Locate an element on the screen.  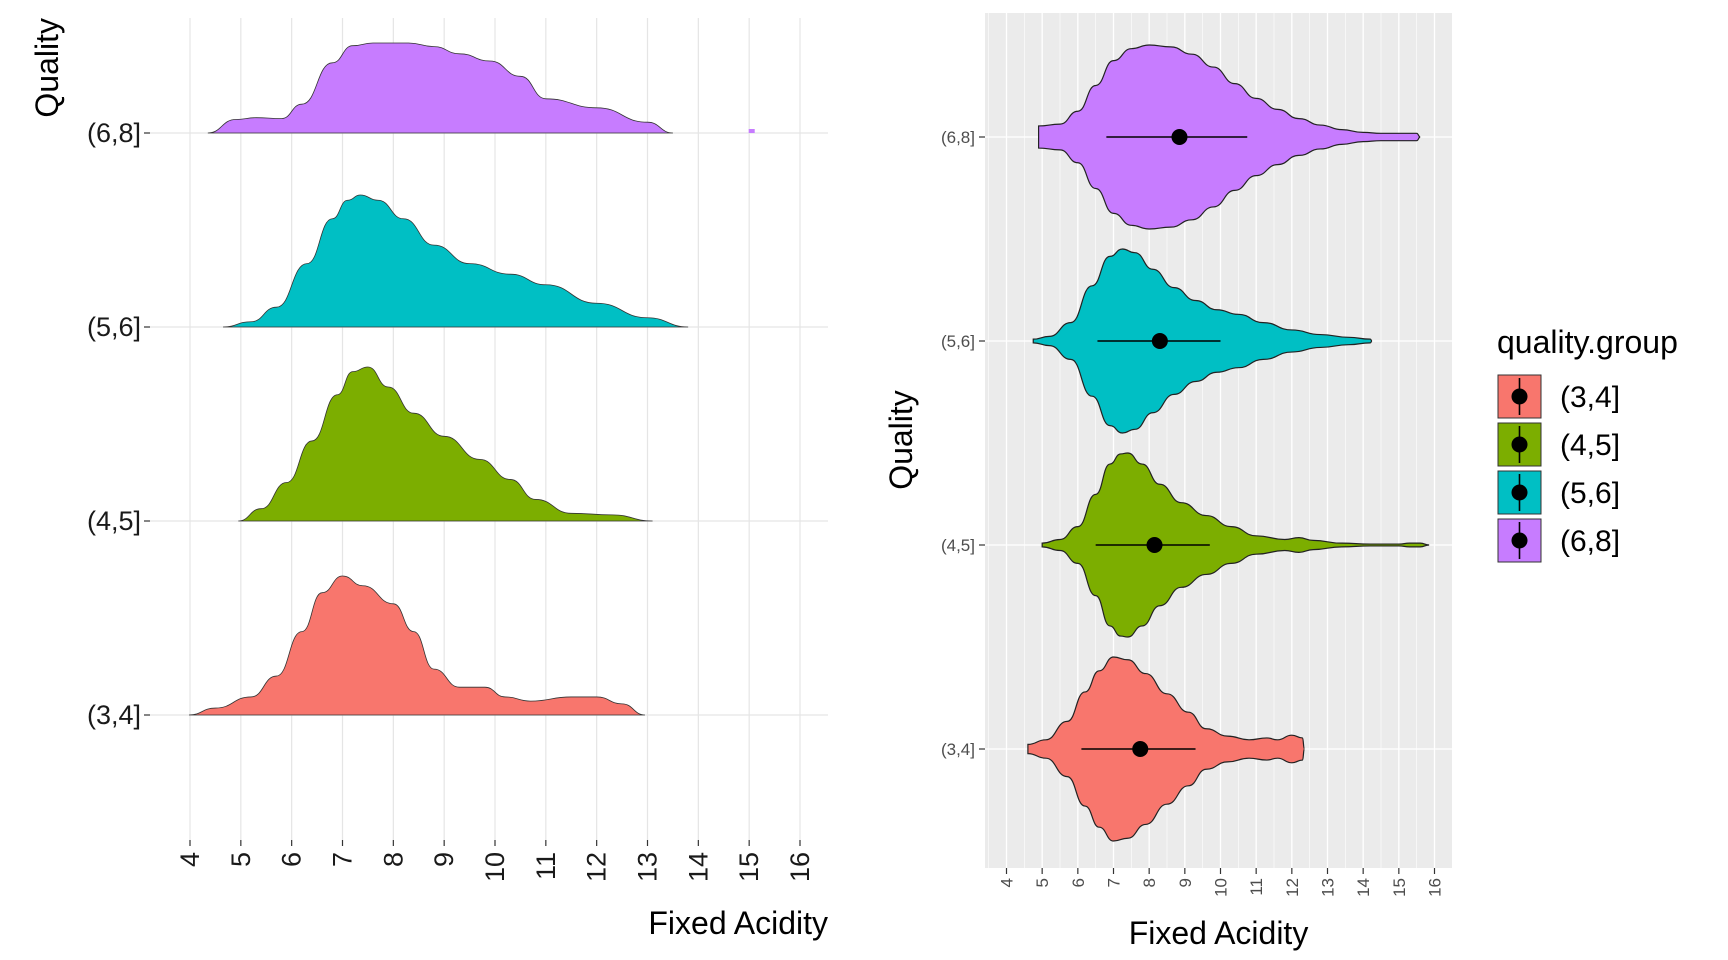
legend-label: (6,8] is located at coordinates (1590, 541).